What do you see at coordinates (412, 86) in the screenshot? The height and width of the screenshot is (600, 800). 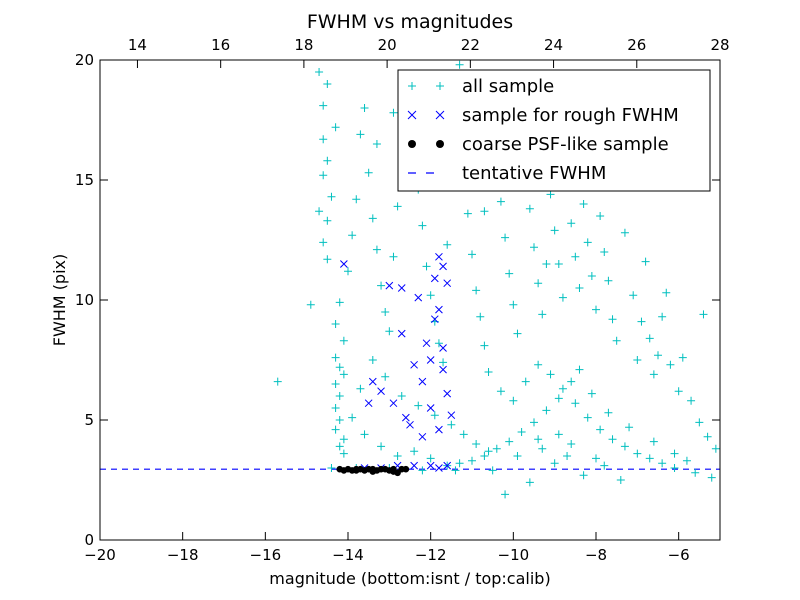 I see `legend-marker-all-sample` at bounding box center [412, 86].